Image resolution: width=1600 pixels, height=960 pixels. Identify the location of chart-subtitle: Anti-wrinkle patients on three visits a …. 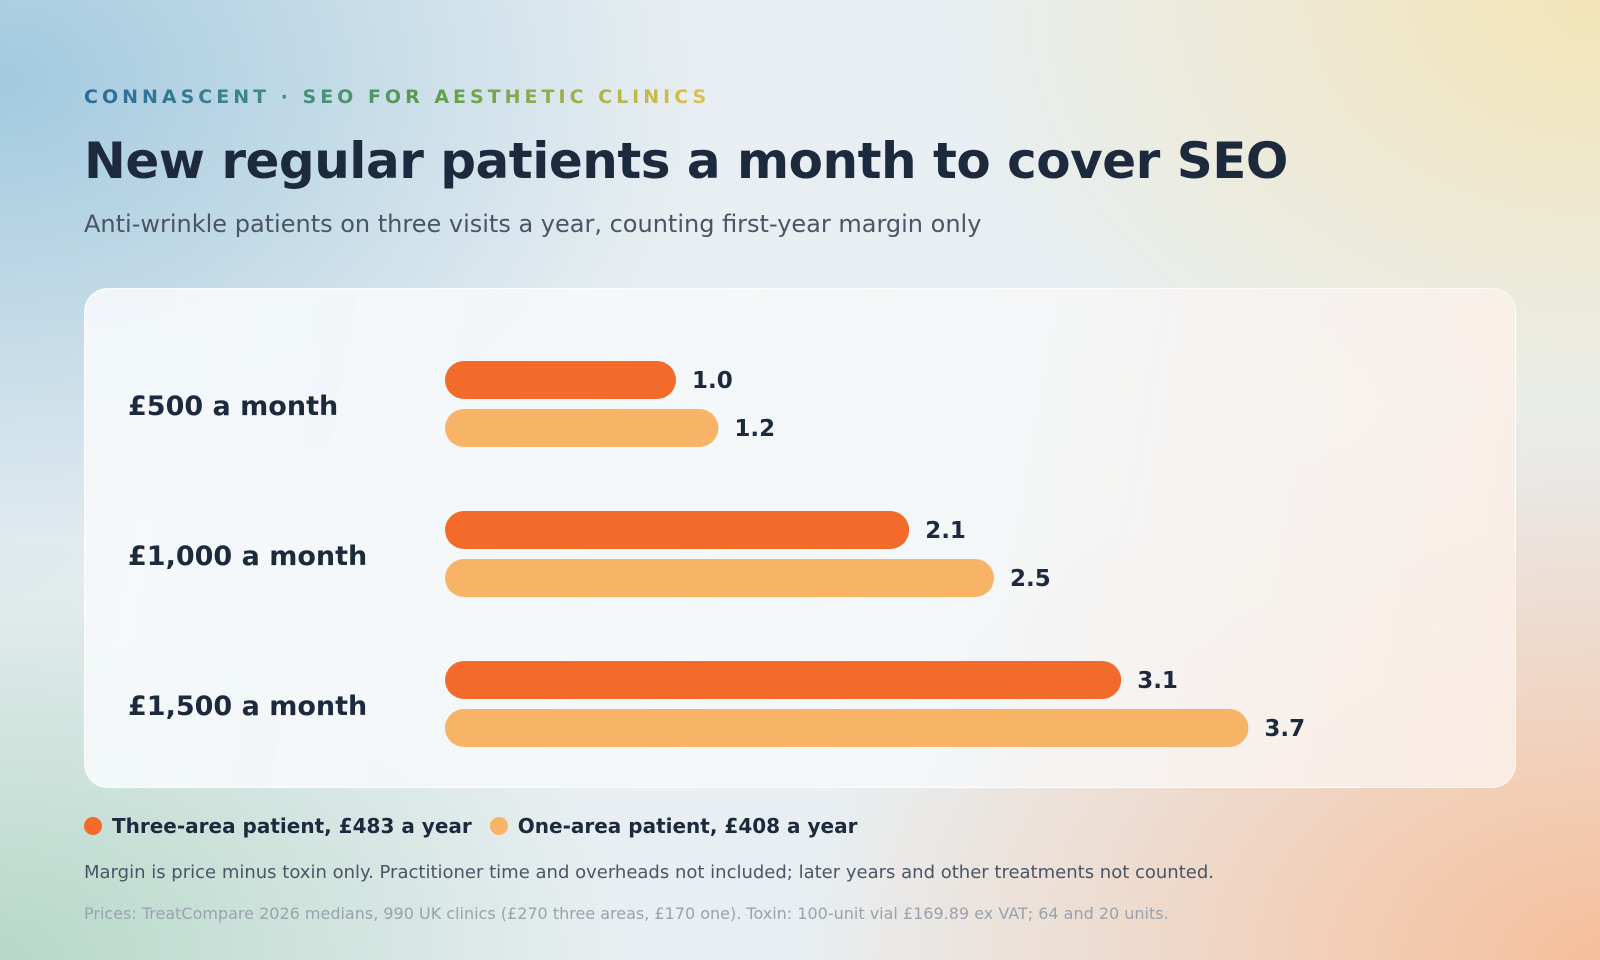
(533, 224).